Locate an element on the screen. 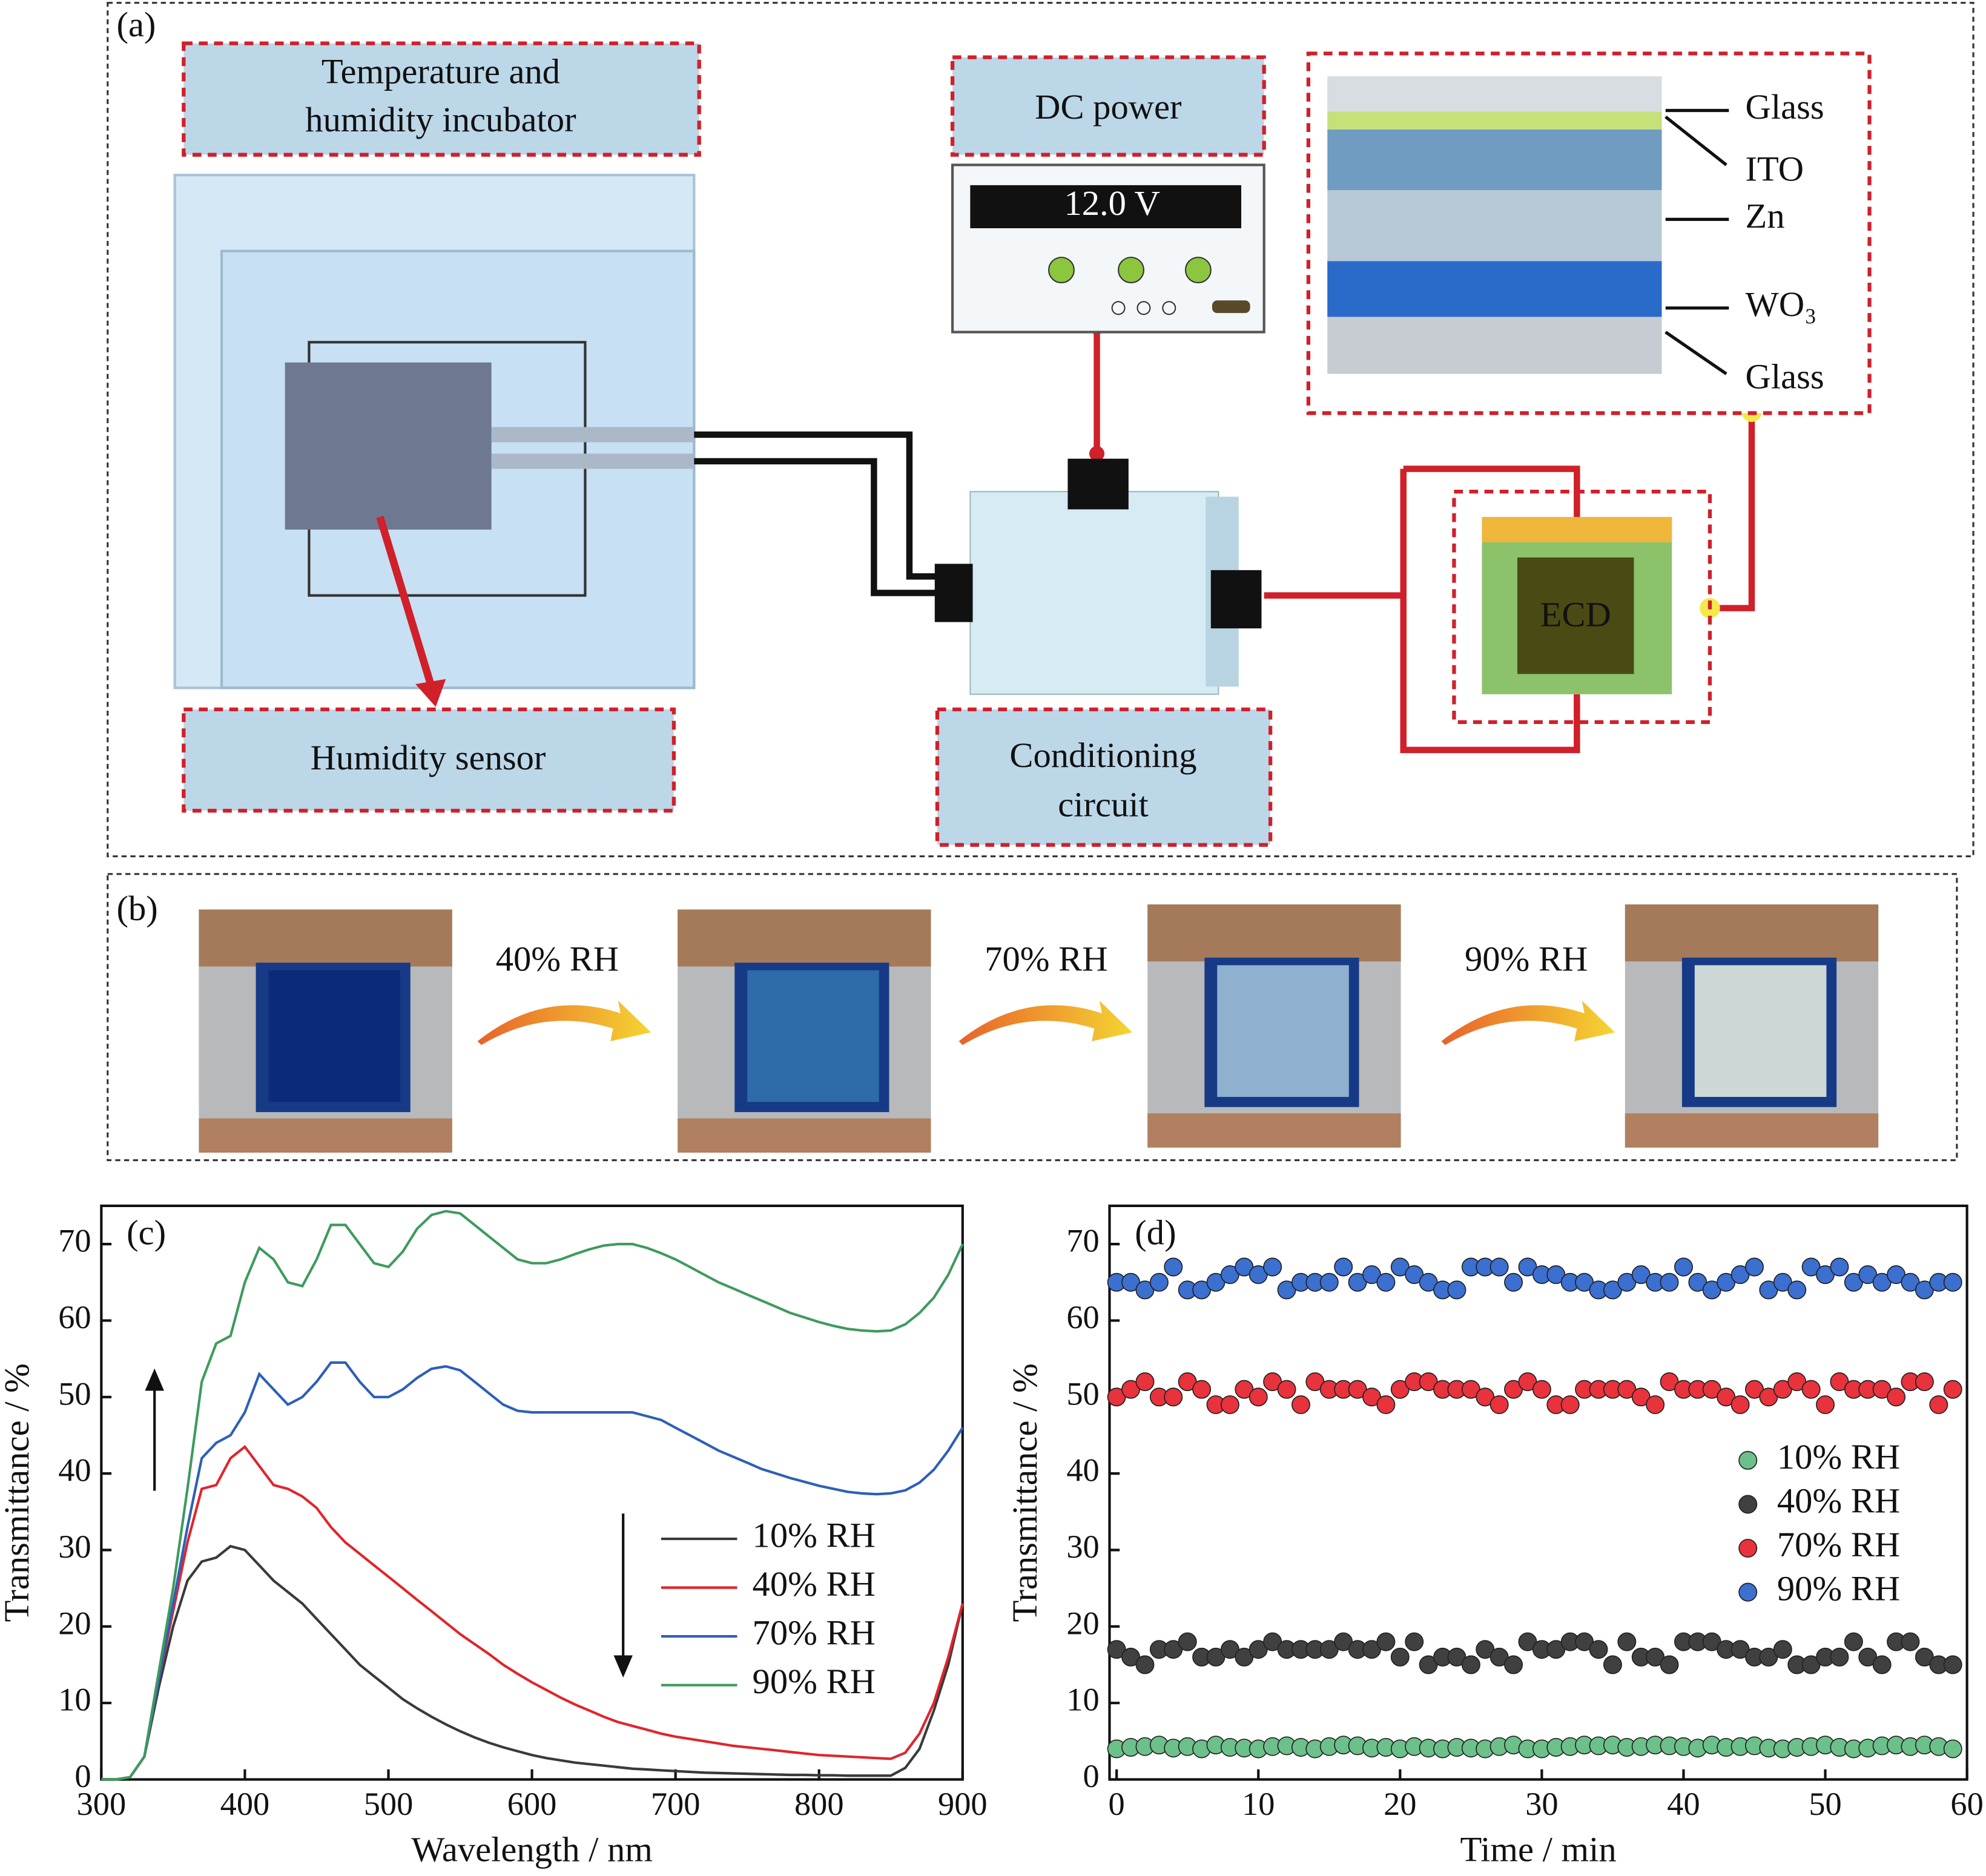 Image resolution: width=1986 pixels, height=1876 pixels. box-text: DC power is located at coordinates (1108, 107).